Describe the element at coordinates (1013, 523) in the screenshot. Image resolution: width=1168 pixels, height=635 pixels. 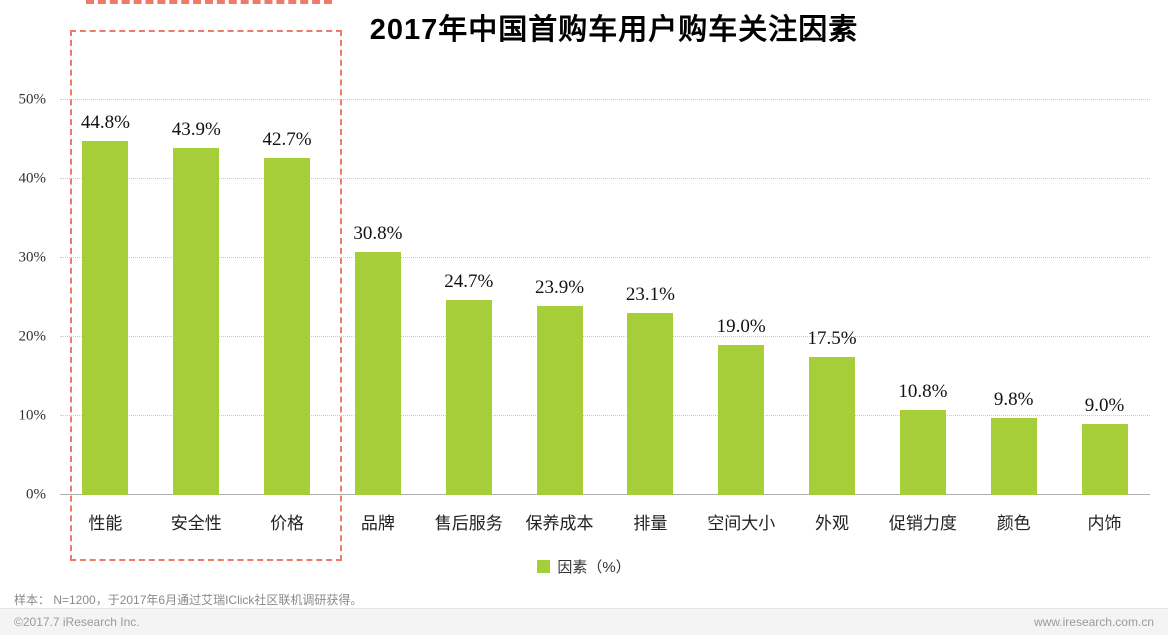
I see `category-label: 颜色` at that location.